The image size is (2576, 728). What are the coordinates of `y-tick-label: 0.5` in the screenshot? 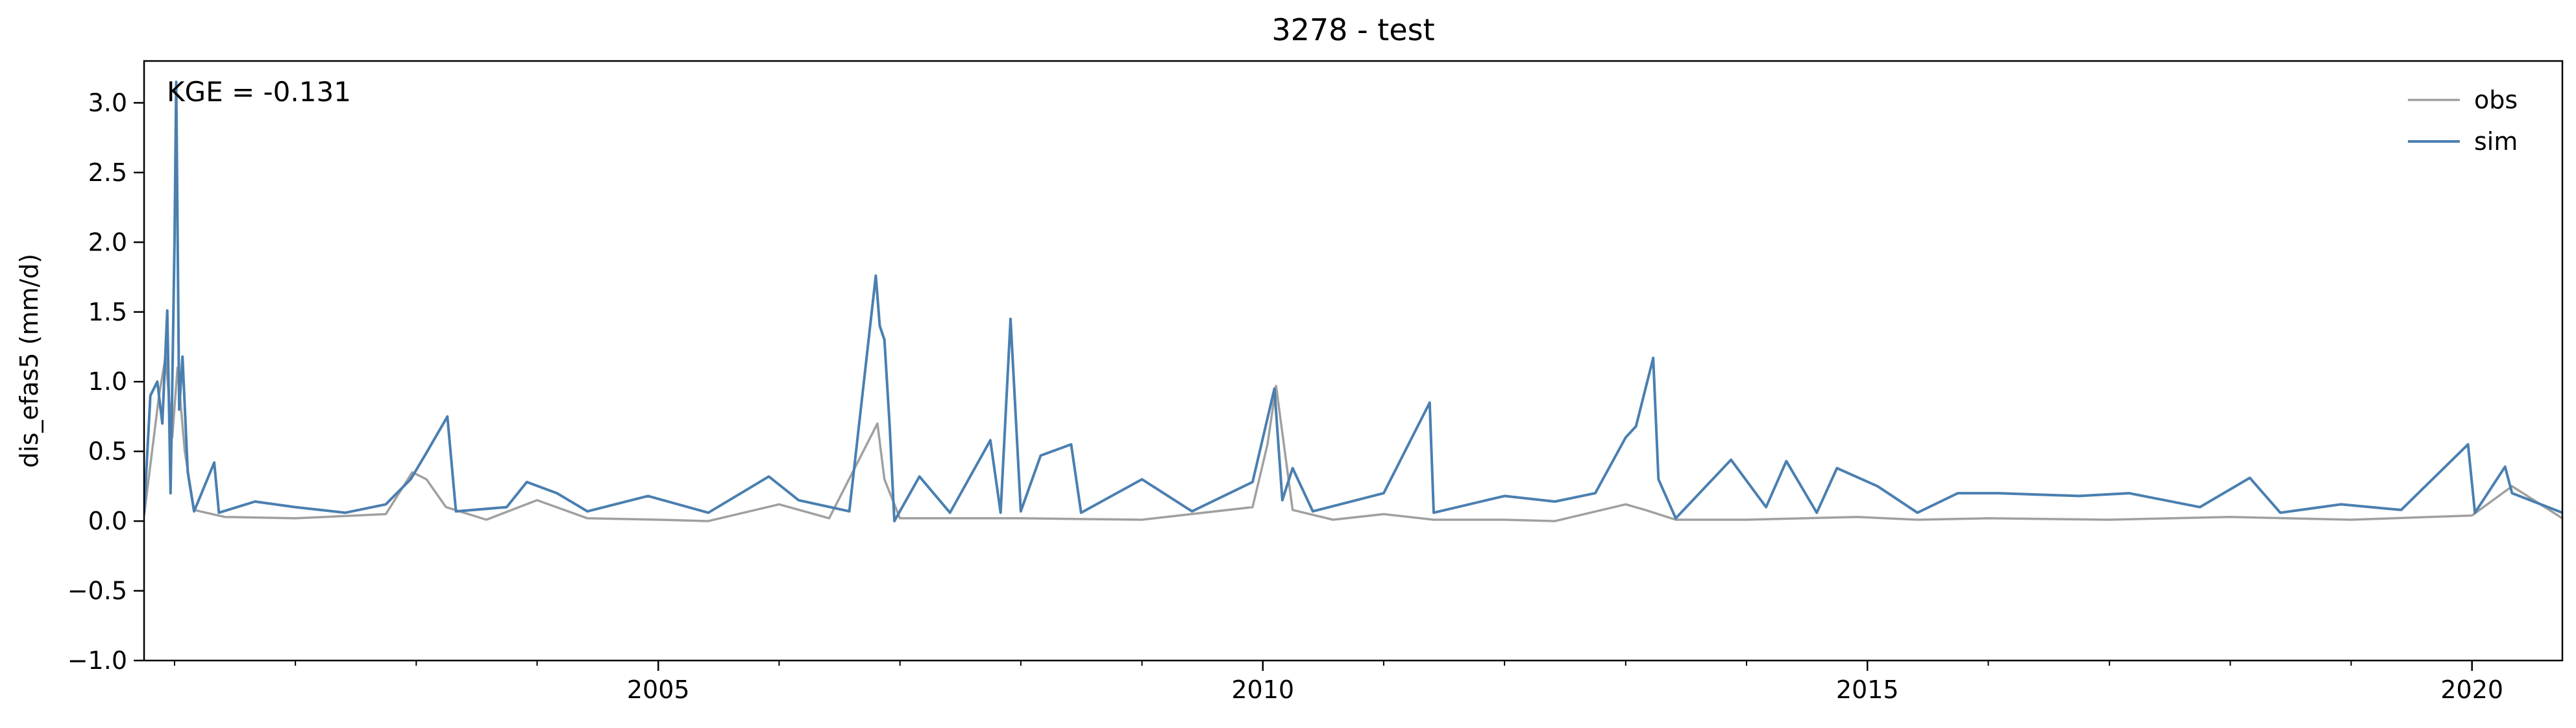 It's located at (107, 451).